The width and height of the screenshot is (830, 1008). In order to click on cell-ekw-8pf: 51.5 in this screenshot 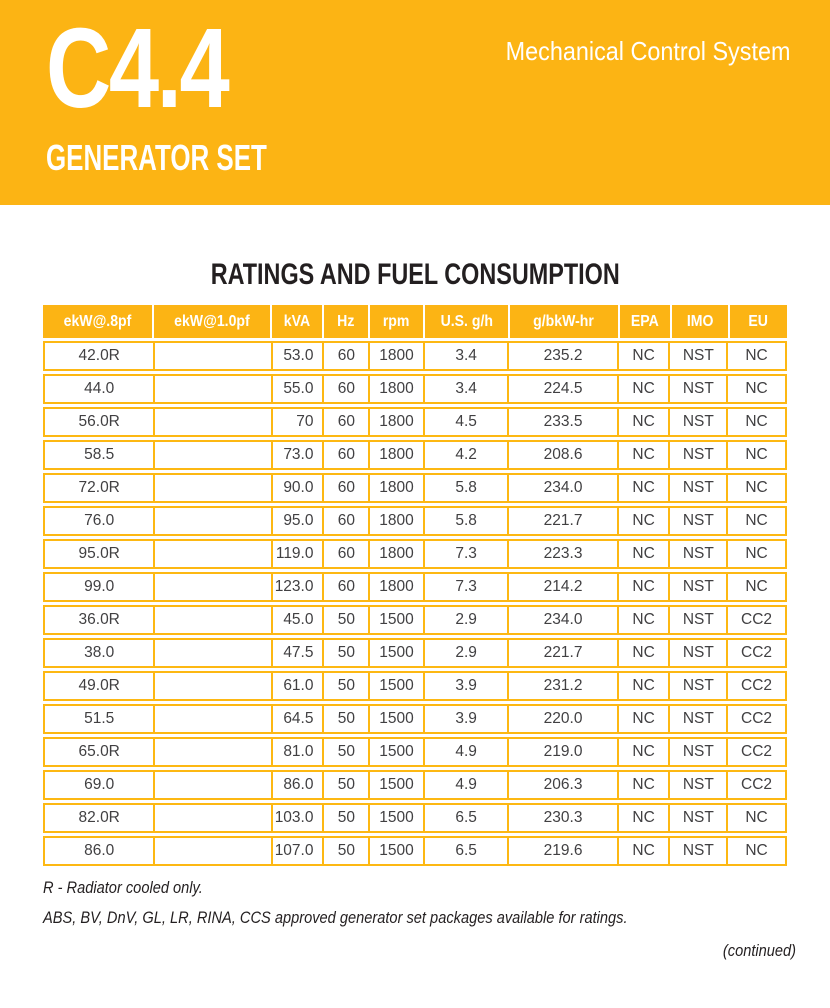, I will do `click(99, 718)`.